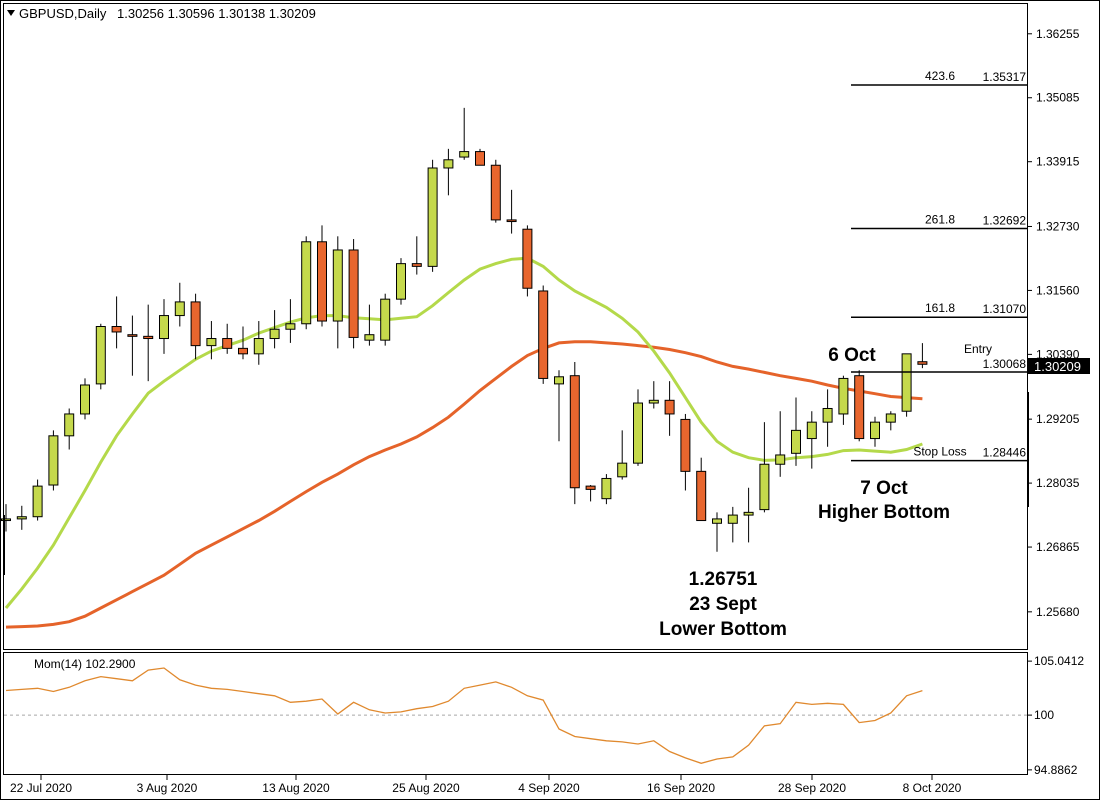 The height and width of the screenshot is (800, 1100). Describe the element at coordinates (1005, 453) in the screenshot. I see `level-value: 1.28446` at that location.